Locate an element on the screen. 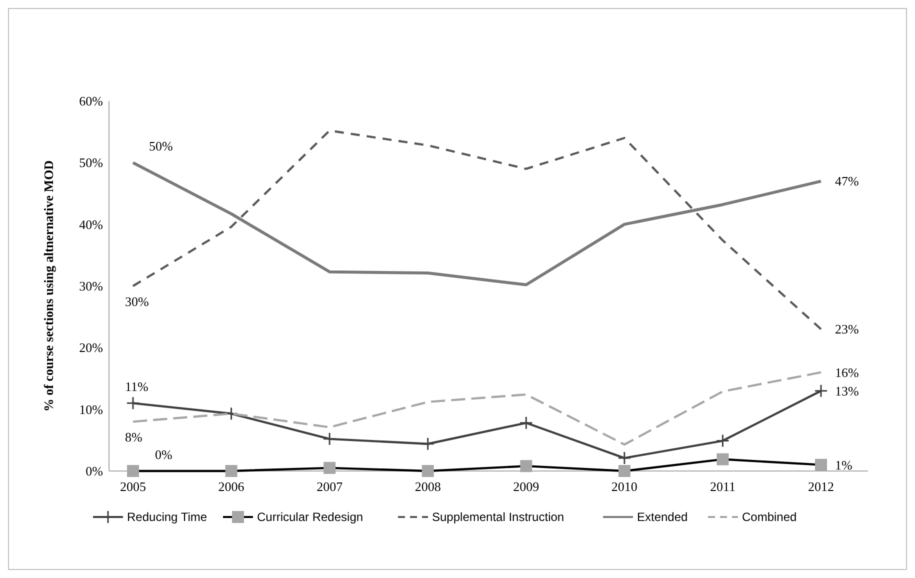 The width and height of the screenshot is (915, 578). y-tick-label: 10% is located at coordinates (91, 409).